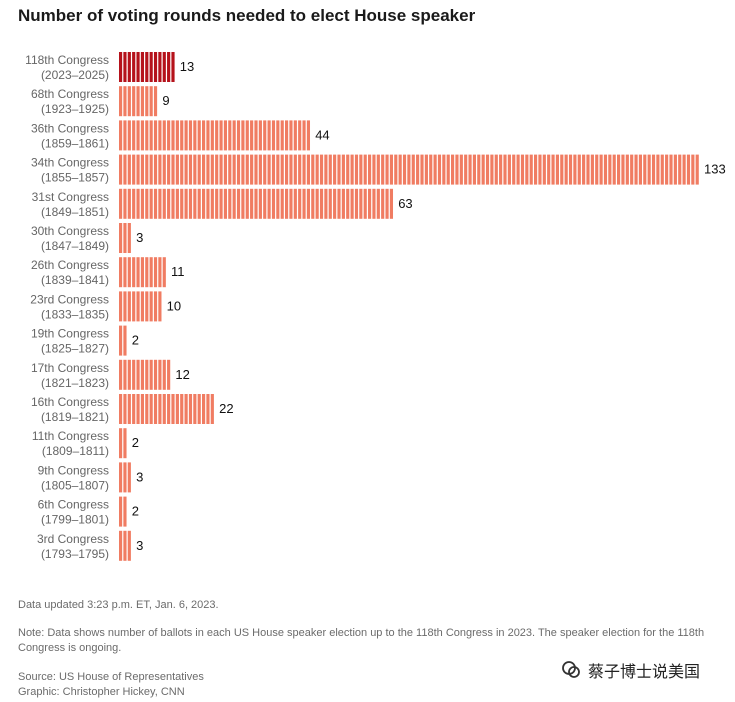 The width and height of the screenshot is (735, 702). Describe the element at coordinates (75, 383) in the screenshot. I see `category-years-label: (1821–1823)` at that location.